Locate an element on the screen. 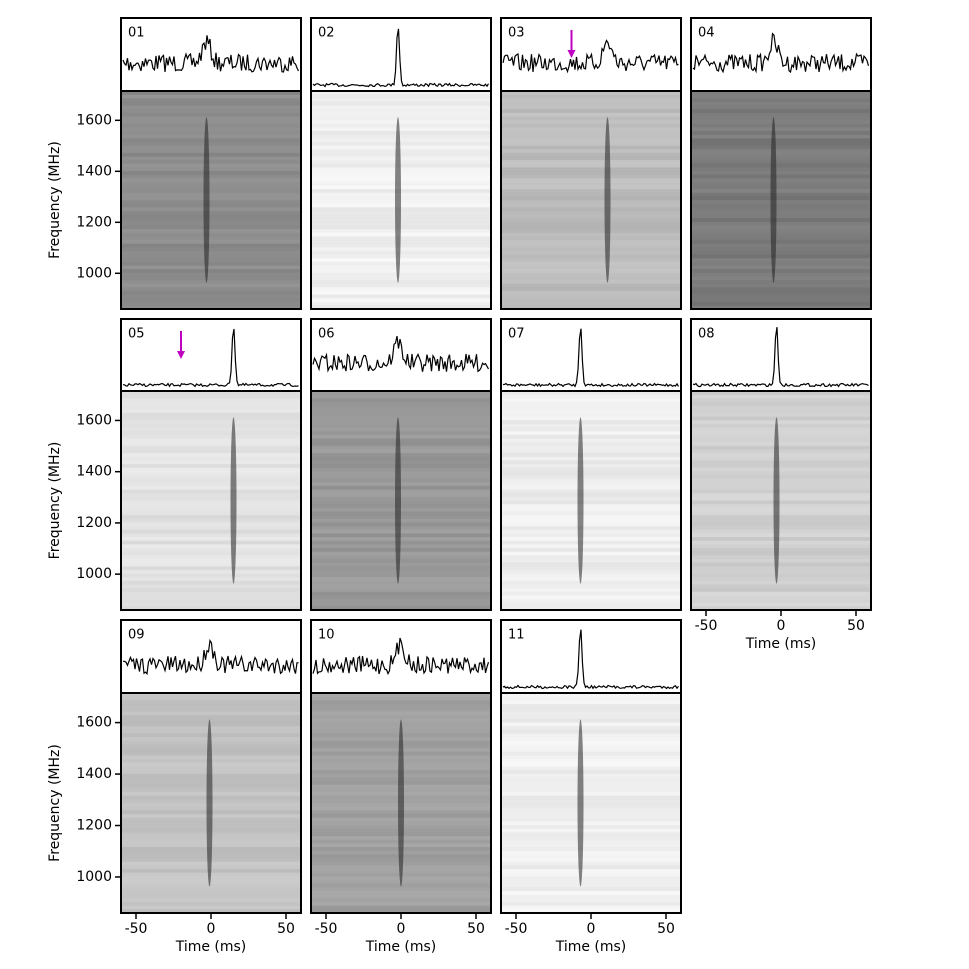 The height and width of the screenshot is (969, 969). x-axis-label: Time (ms) is located at coordinates (211, 947).